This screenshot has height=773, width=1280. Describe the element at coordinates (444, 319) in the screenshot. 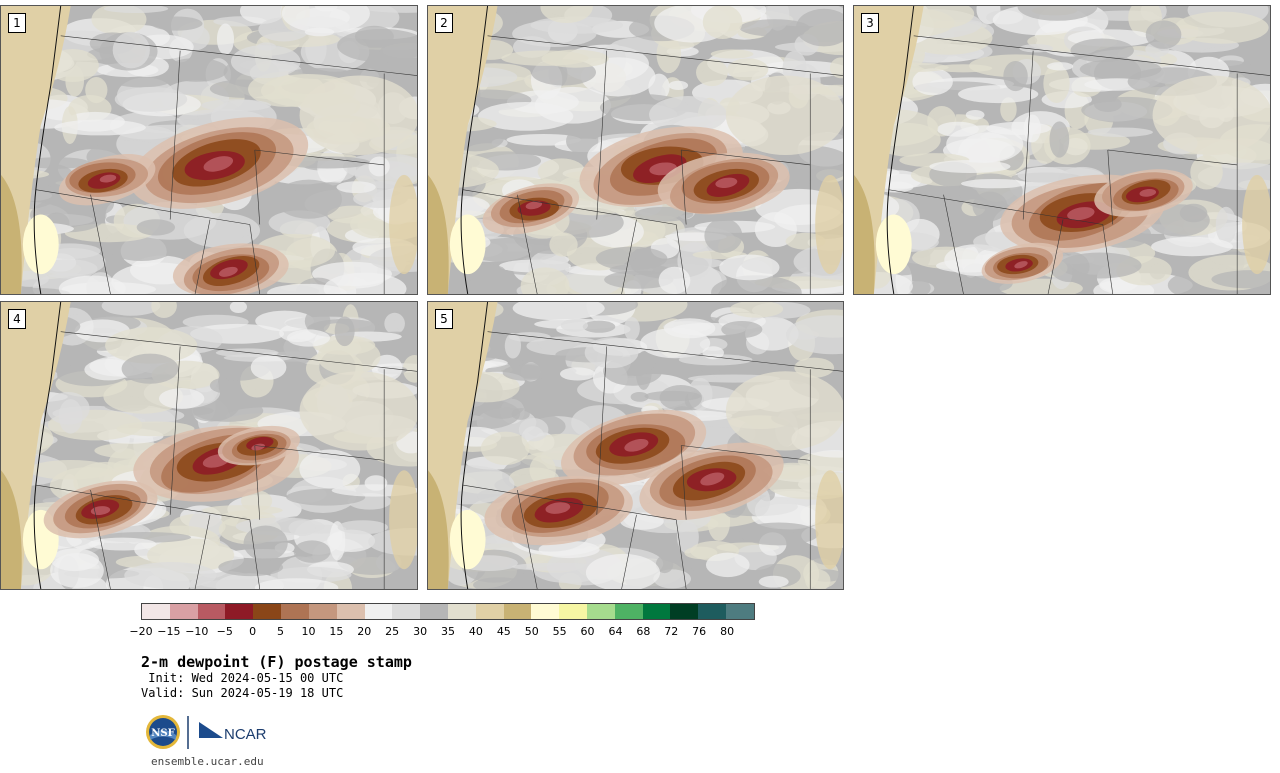

I see `panel-number: 5` at that location.